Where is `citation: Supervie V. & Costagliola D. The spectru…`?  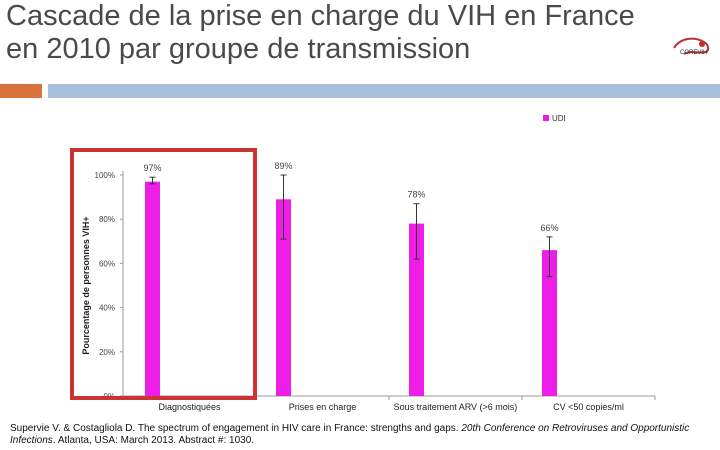
citation: Supervie V. & Costagliola D. The spectru… is located at coordinates (360, 435).